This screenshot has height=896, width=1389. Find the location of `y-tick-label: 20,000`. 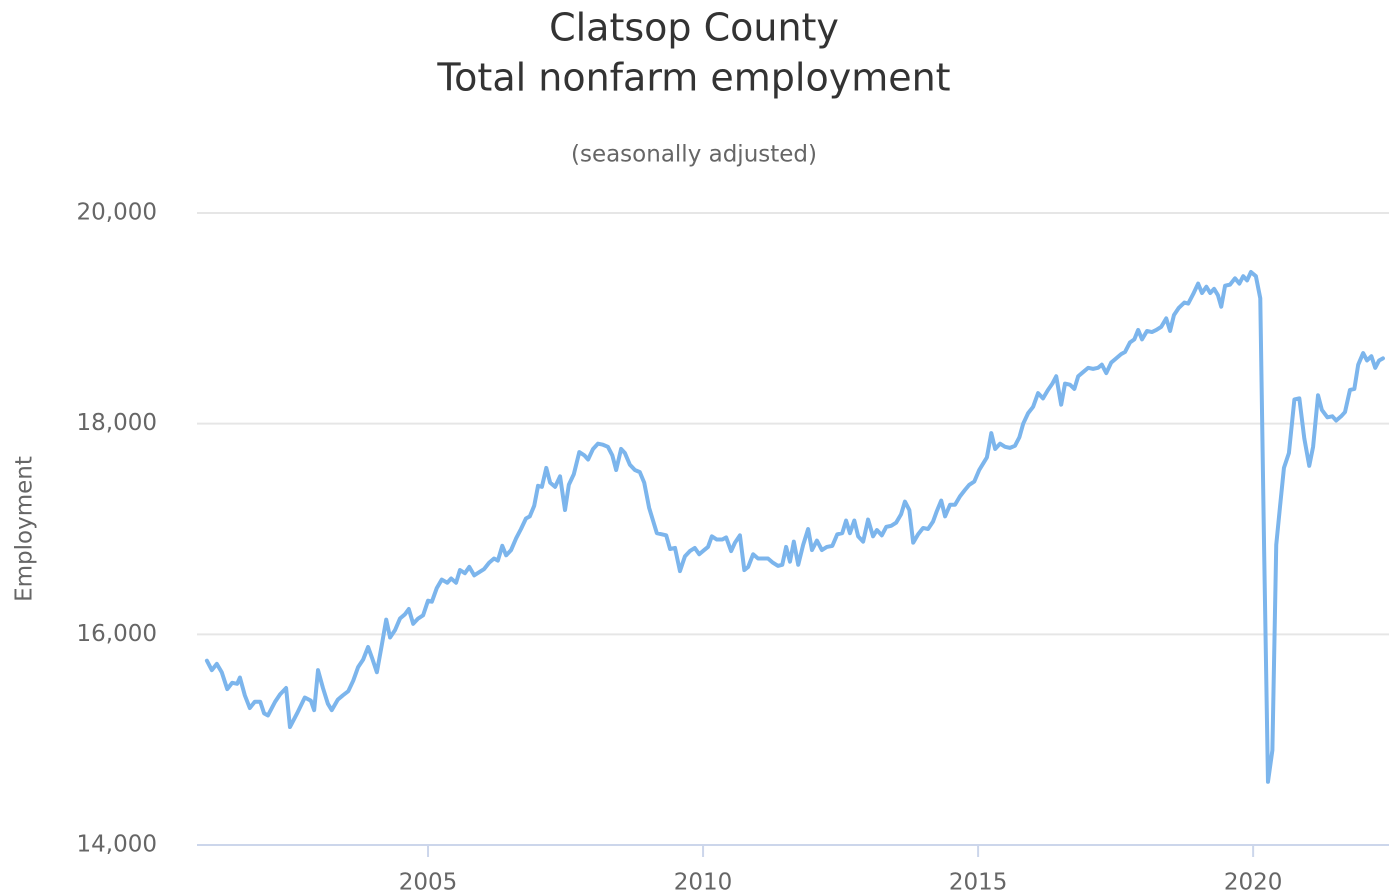

y-tick-label: 20,000 is located at coordinates (117, 213).